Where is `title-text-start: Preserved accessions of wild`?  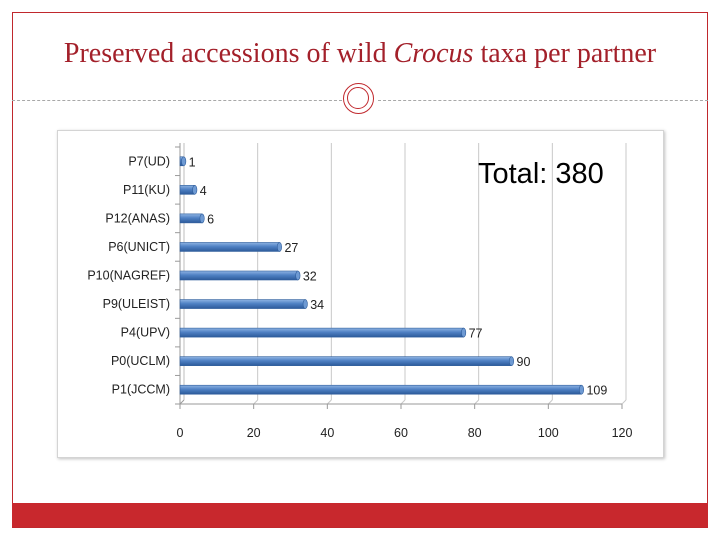 title-text-start: Preserved accessions of wild is located at coordinates (228, 53).